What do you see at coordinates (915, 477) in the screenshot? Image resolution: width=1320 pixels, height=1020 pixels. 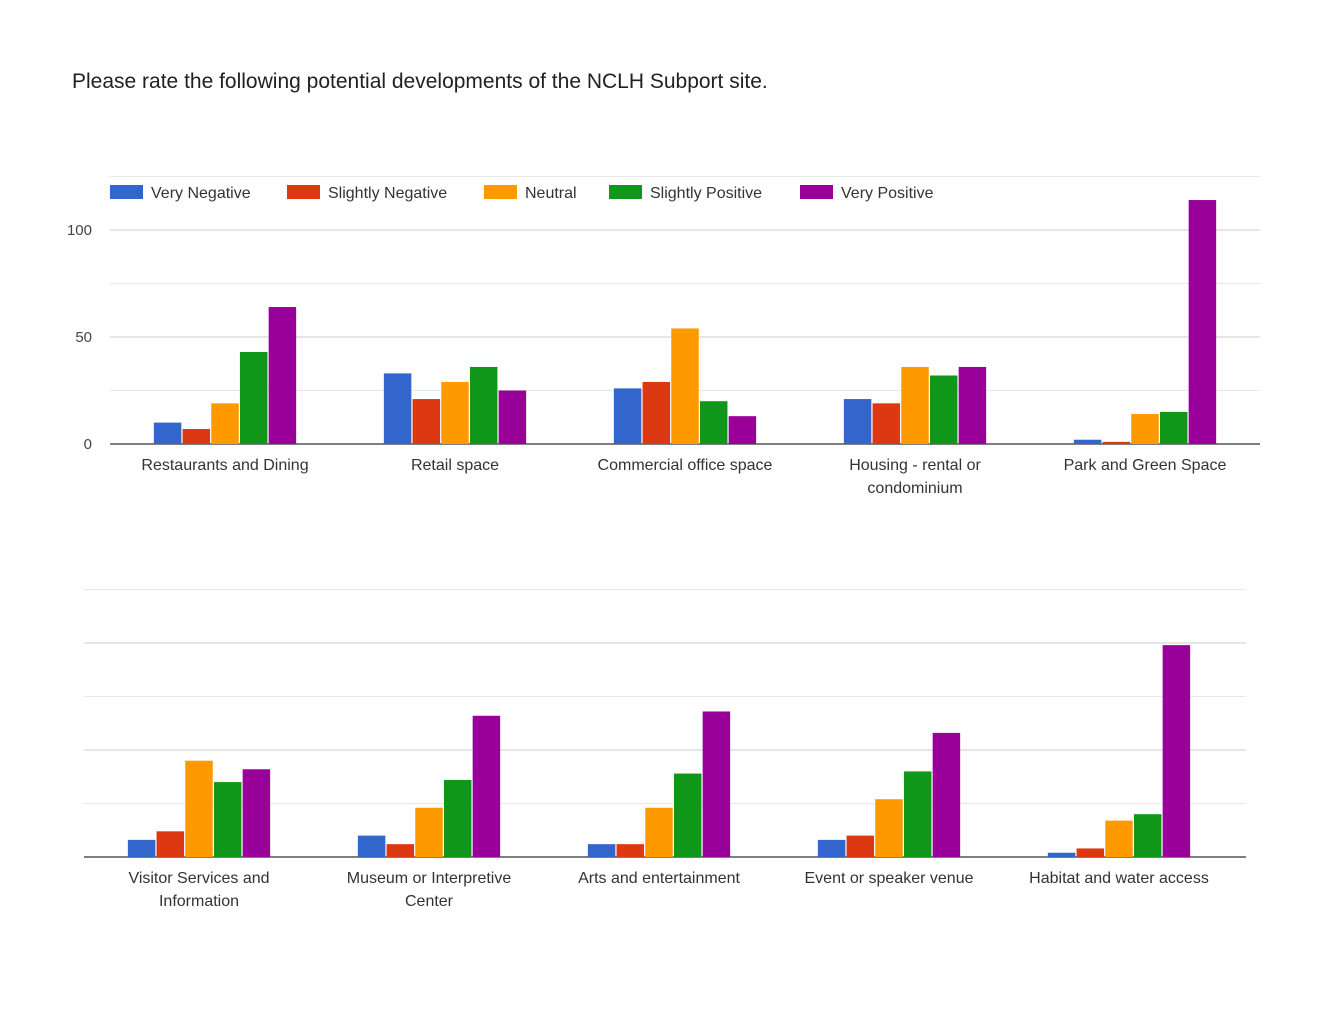 I see `category-label: Housing - rental or condominium` at bounding box center [915, 477].